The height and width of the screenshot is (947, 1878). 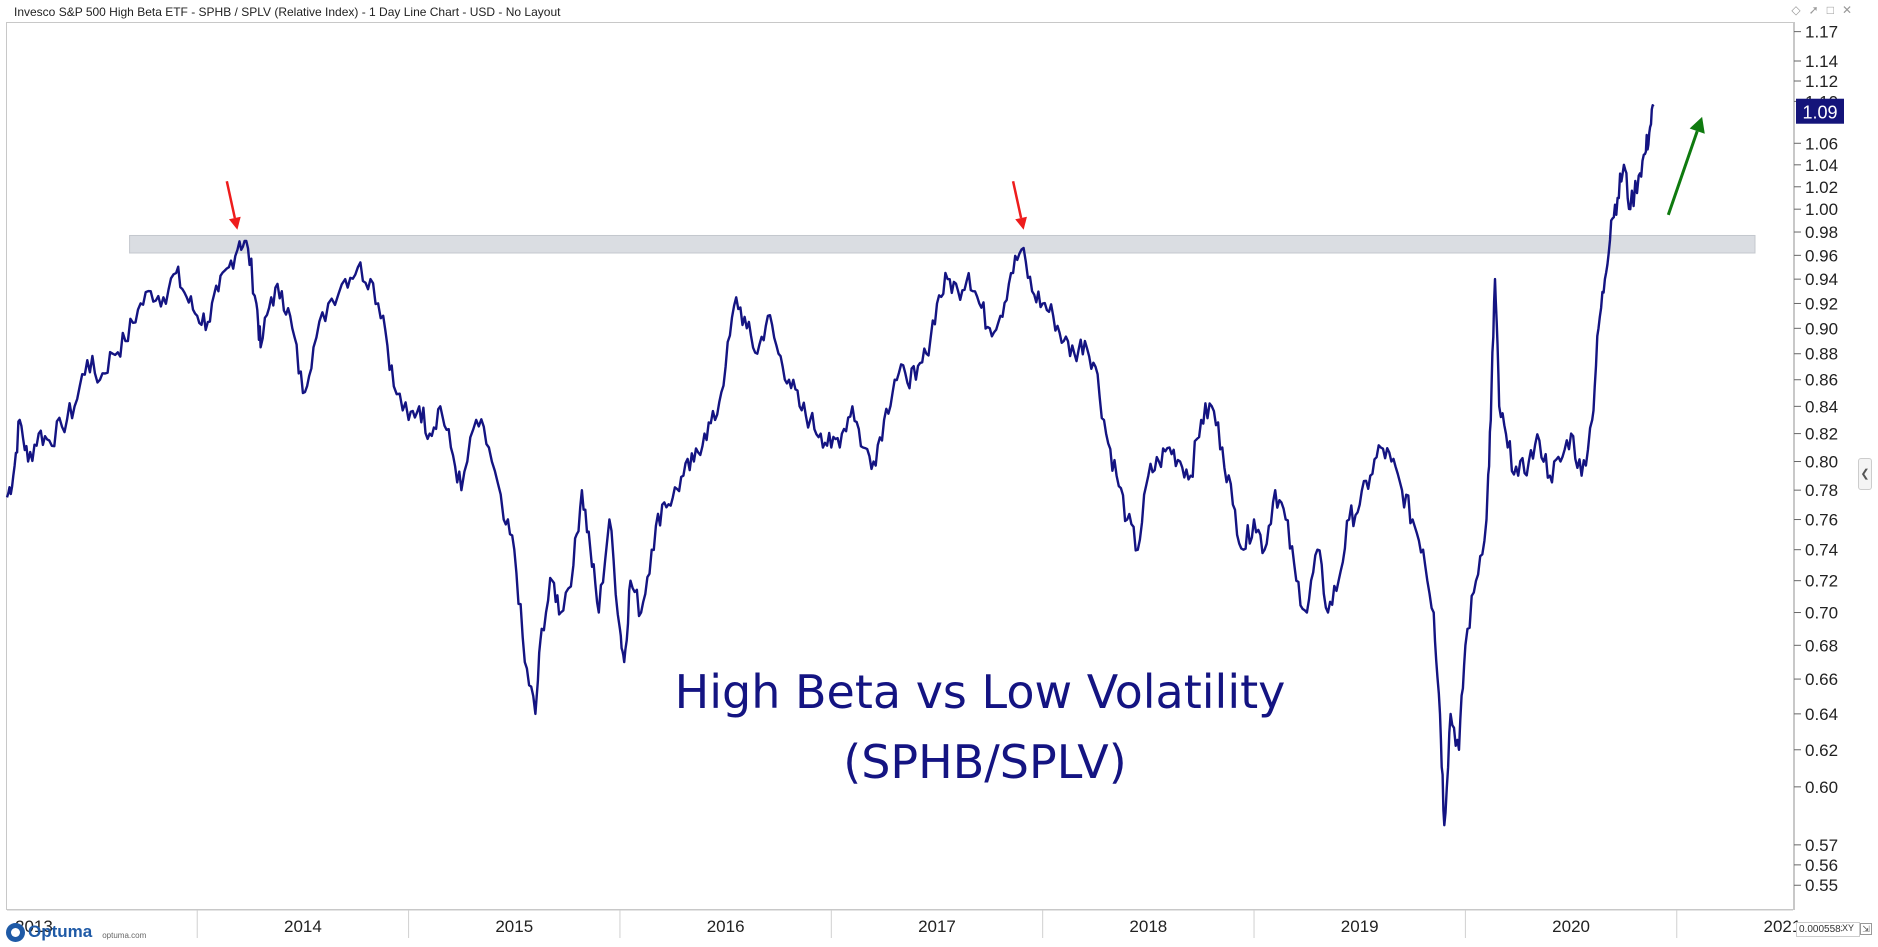 What do you see at coordinates (1821, 143) in the screenshot?
I see `y-tick-label: 1.06` at bounding box center [1821, 143].